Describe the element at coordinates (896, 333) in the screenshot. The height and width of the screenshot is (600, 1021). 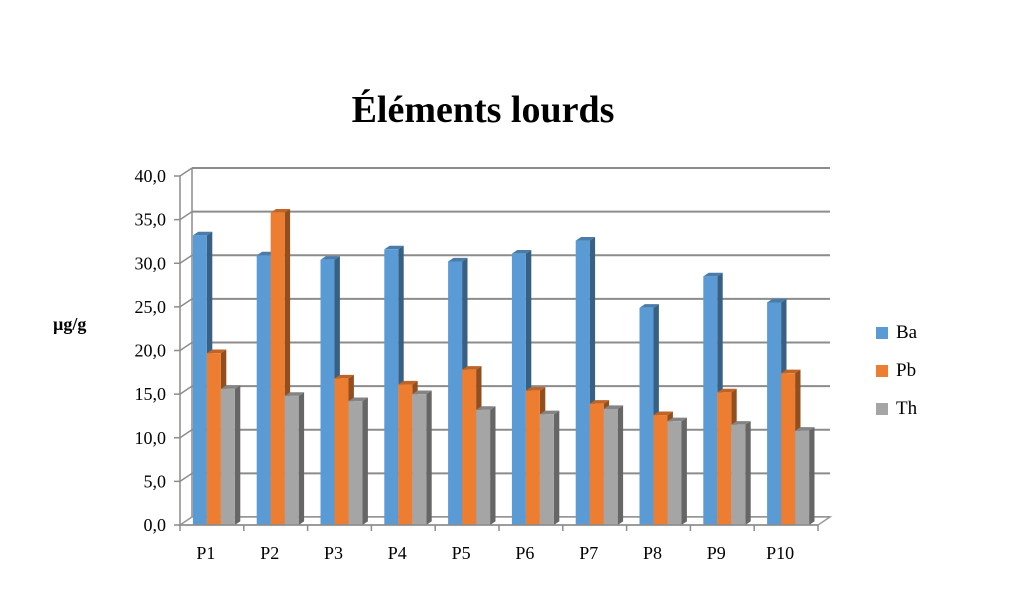
I see `legend-item-ba: Ba` at that location.